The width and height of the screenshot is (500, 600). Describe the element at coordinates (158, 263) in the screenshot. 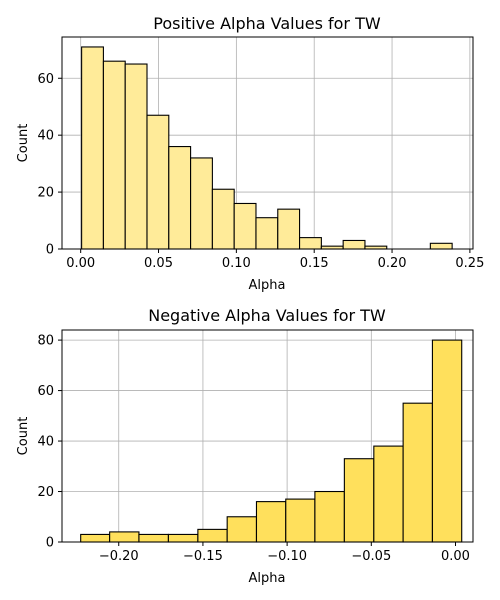

I see `x-tick-label: 0.05` at that location.